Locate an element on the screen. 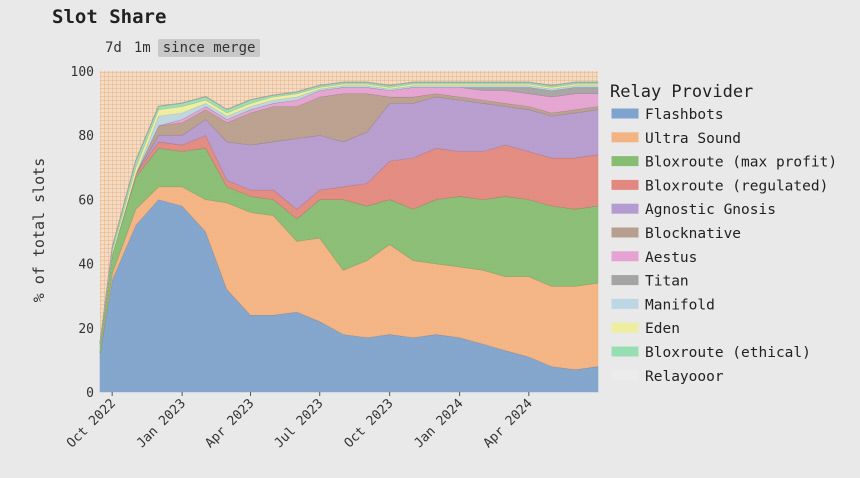 The image size is (860, 478). legend-label: Bloxroute (ethical) is located at coordinates (728, 353).